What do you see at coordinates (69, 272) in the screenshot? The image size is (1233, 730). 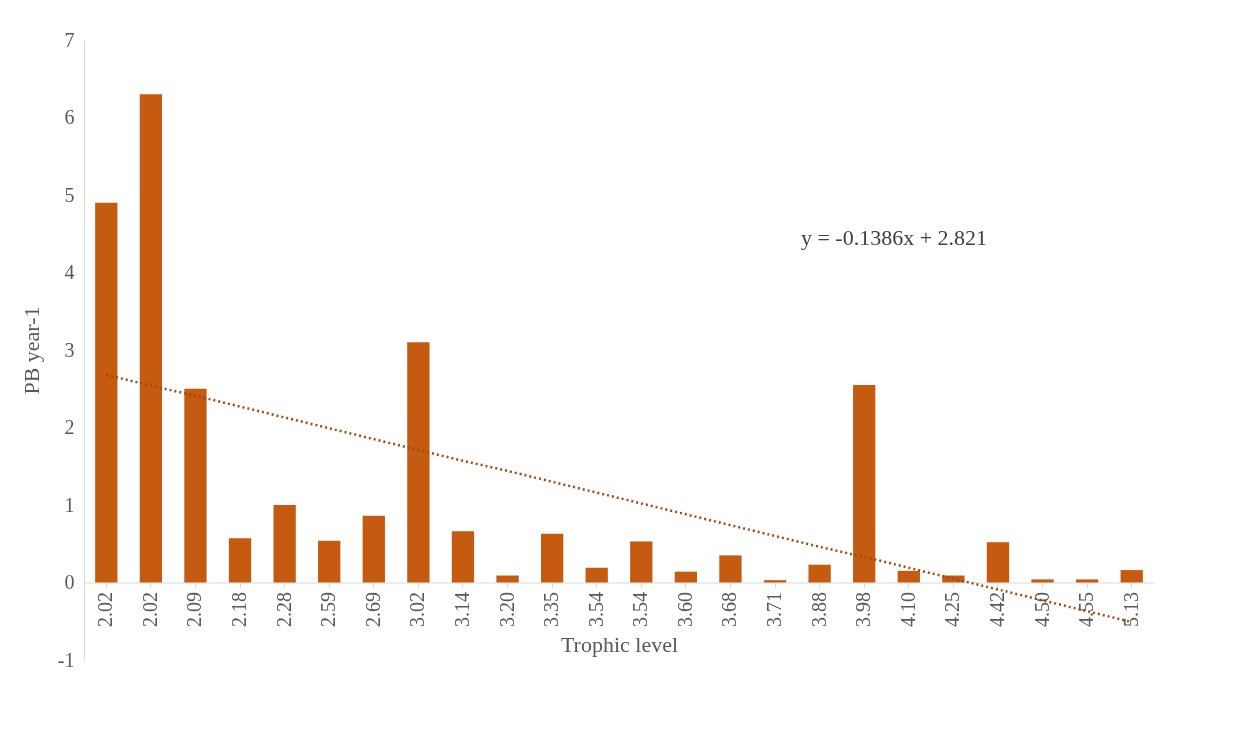 I see `y-tick-label: 4` at bounding box center [69, 272].